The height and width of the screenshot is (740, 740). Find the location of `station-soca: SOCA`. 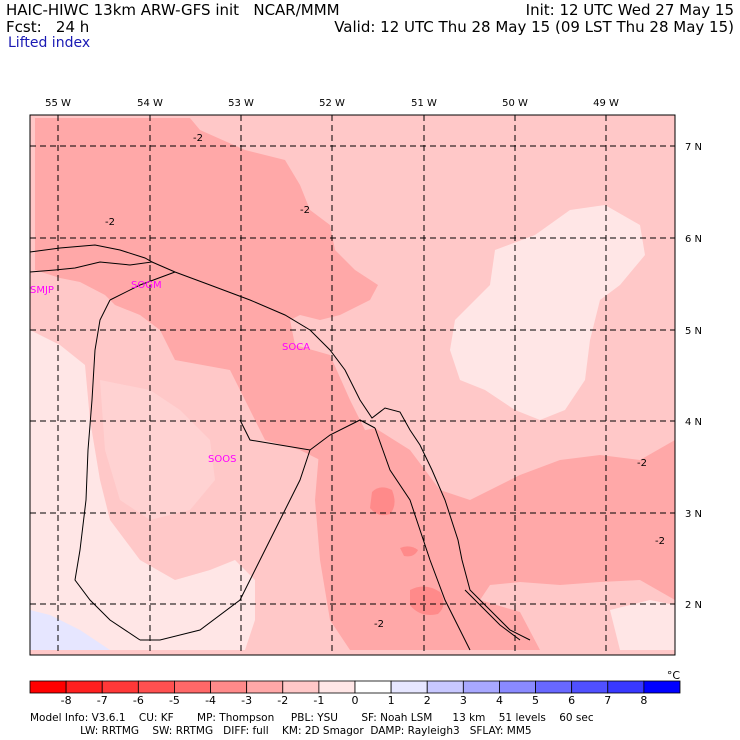

station-soca: SOCA is located at coordinates (296, 347).